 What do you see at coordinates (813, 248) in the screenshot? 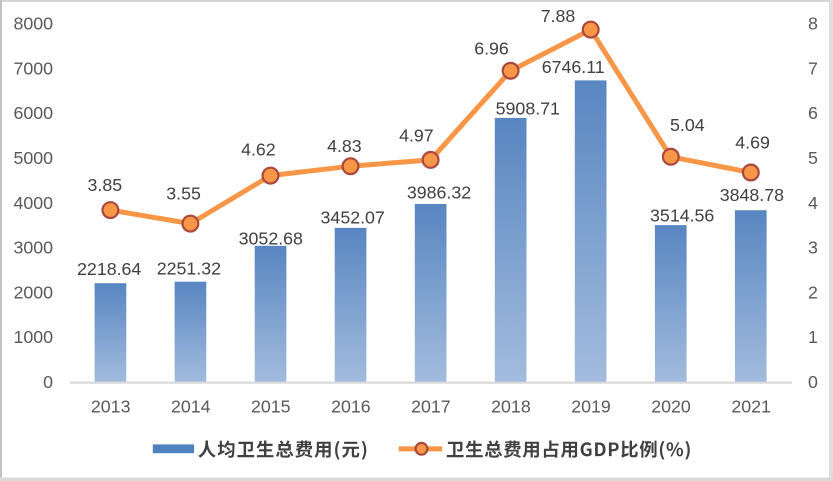
I see `svg-text: 3` at bounding box center [813, 248].